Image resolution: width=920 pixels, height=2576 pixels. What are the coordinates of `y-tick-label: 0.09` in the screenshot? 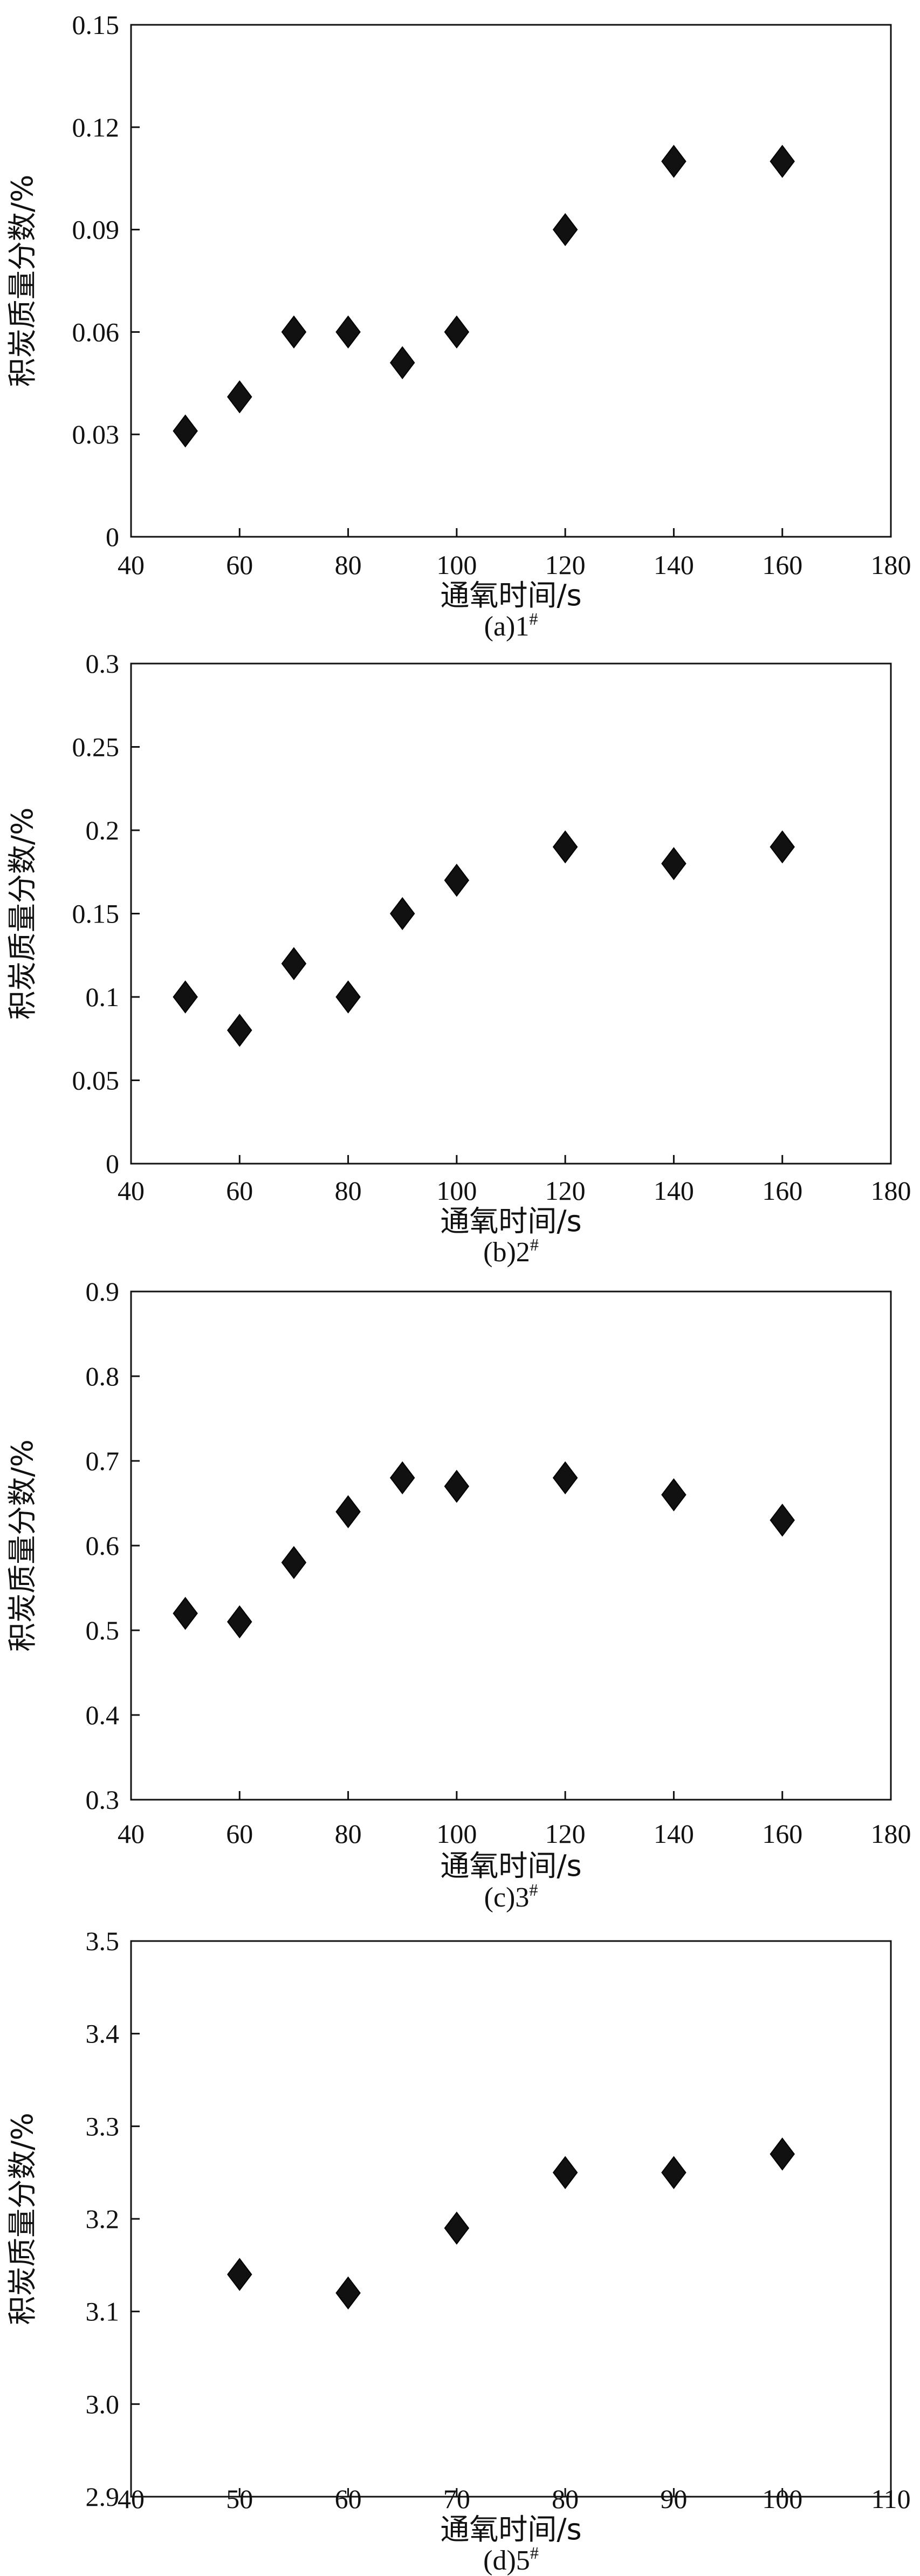 It's located at (96, 230).